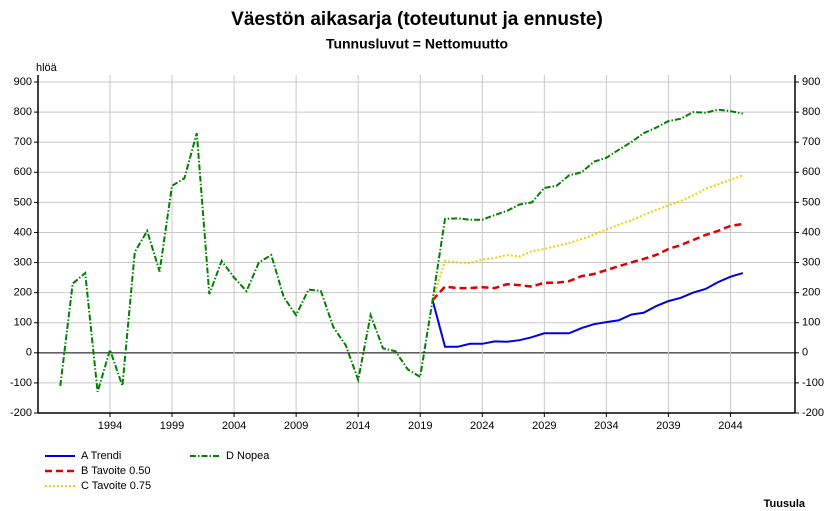 This screenshot has height=511, width=834. Describe the element at coordinates (234, 426) in the screenshot. I see `x-tick-label: 2004` at that location.